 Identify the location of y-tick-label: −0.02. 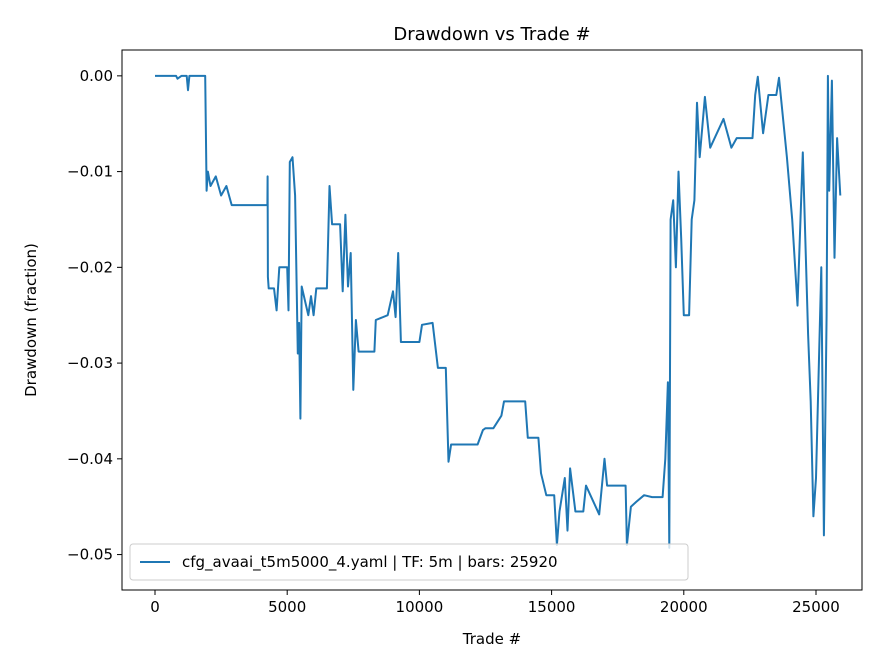
(90, 267).